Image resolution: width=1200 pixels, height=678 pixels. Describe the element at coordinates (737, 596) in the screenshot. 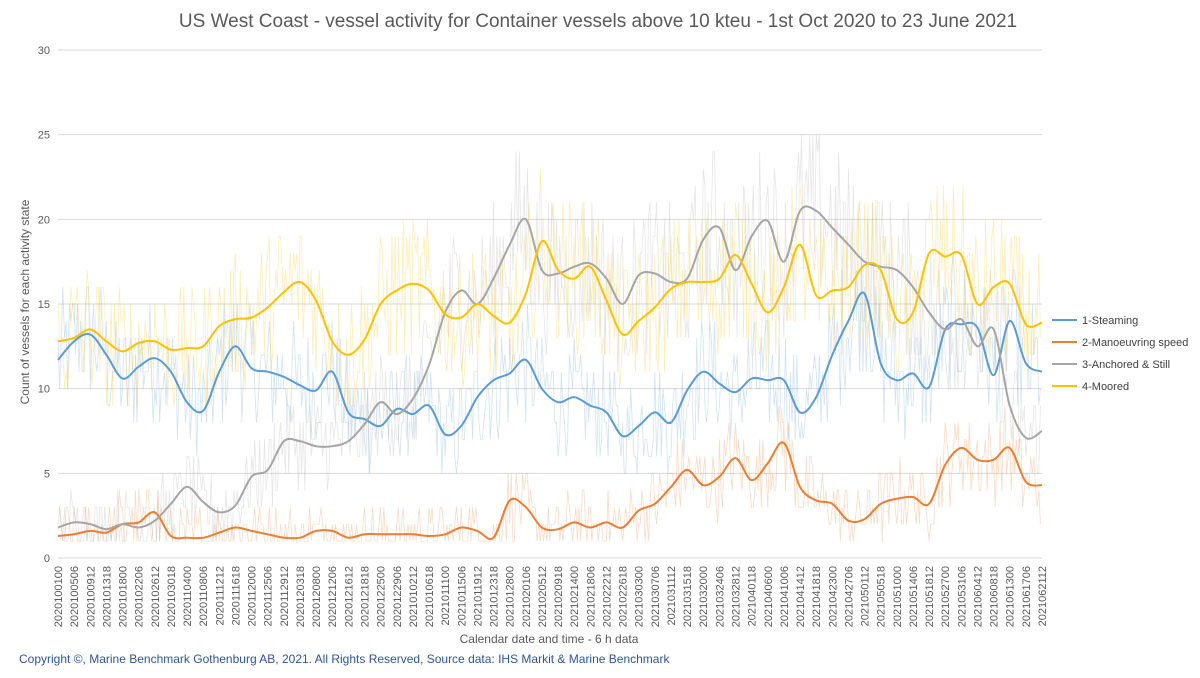

I see `x-tick-label: 2021032812` at that location.